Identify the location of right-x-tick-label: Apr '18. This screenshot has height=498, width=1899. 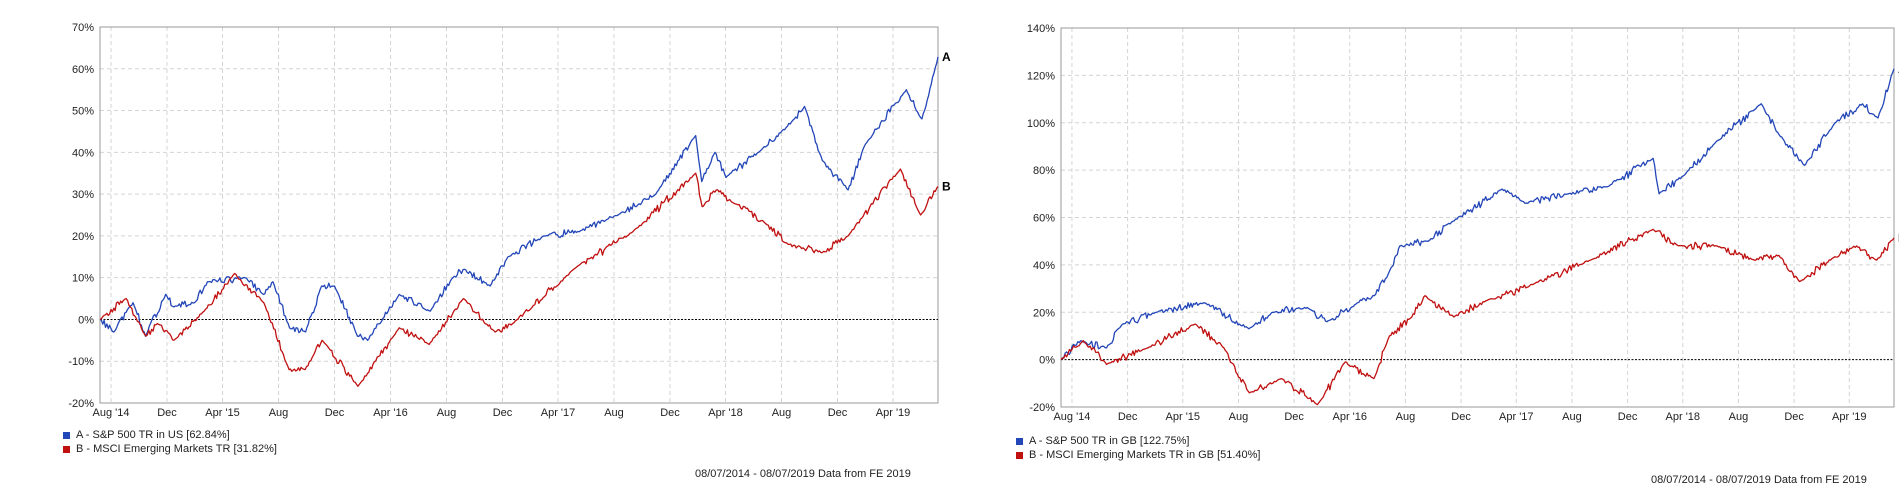
(1683, 417).